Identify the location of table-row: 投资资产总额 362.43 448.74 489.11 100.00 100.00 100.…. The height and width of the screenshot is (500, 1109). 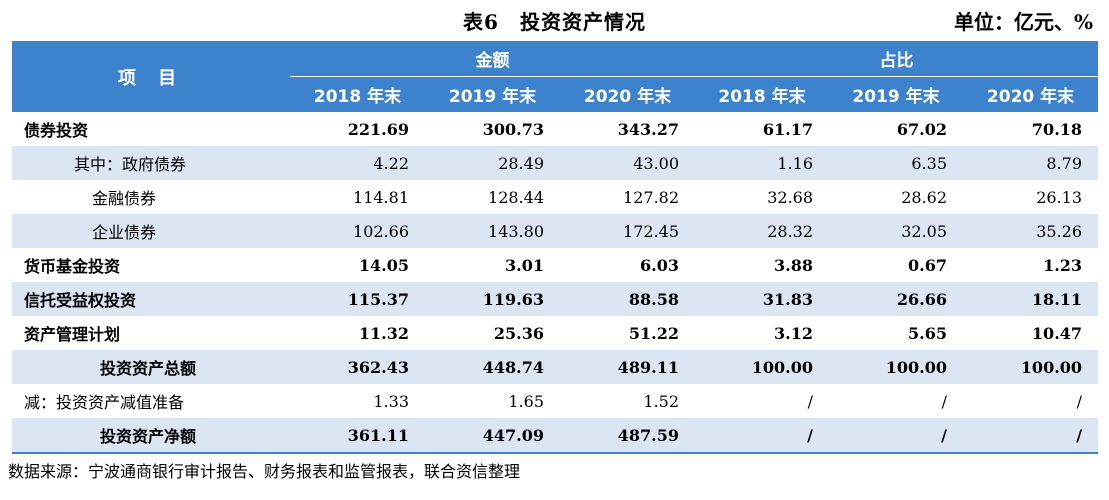
(555, 367).